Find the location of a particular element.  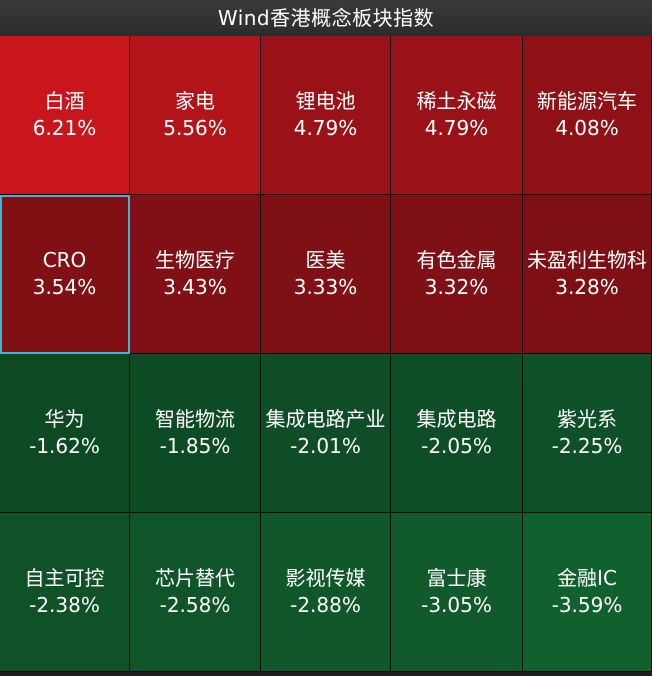

sector-tile: 医美 3.33% is located at coordinates (326, 274).